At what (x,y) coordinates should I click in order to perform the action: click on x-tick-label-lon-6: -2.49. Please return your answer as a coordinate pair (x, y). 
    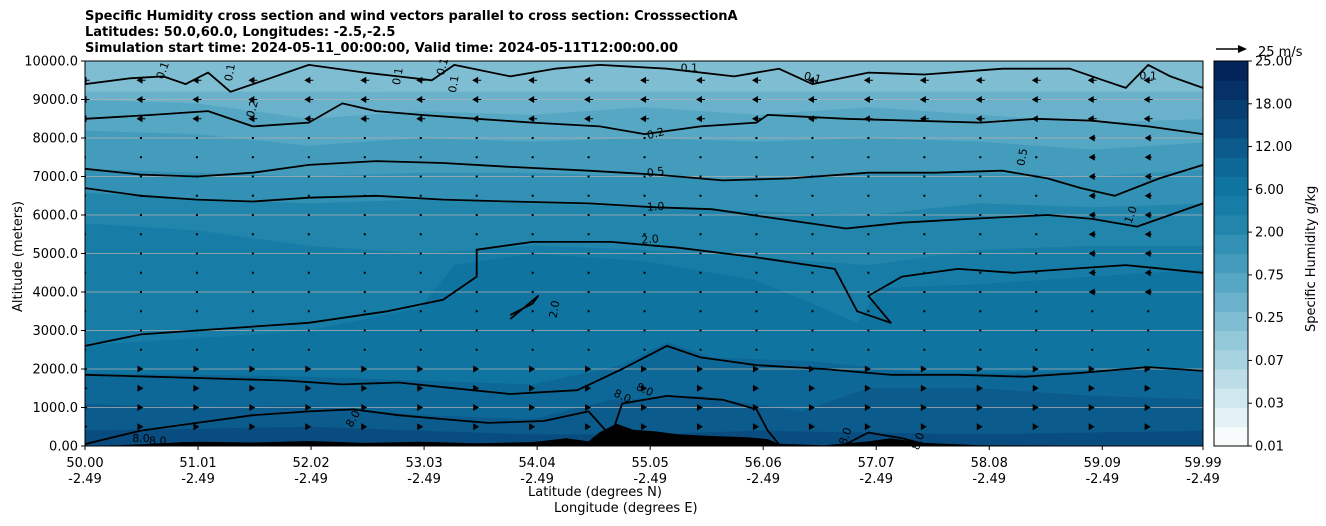
    Looking at the image, I should click on (763, 479).